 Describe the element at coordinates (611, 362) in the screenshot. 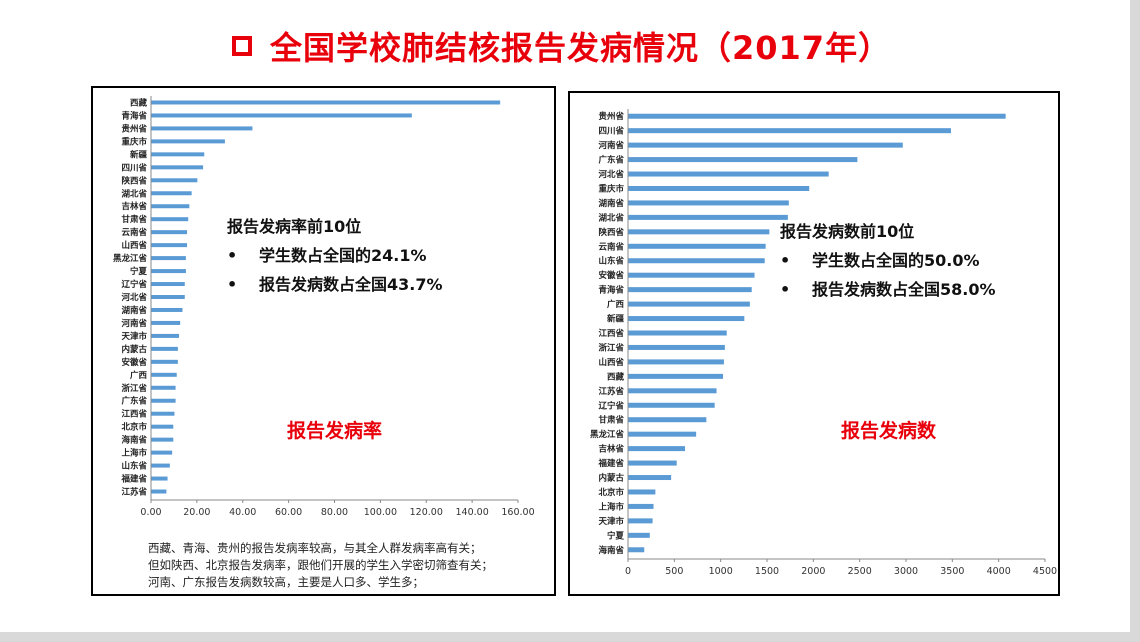

I see `count-category-label: 山西省` at that location.